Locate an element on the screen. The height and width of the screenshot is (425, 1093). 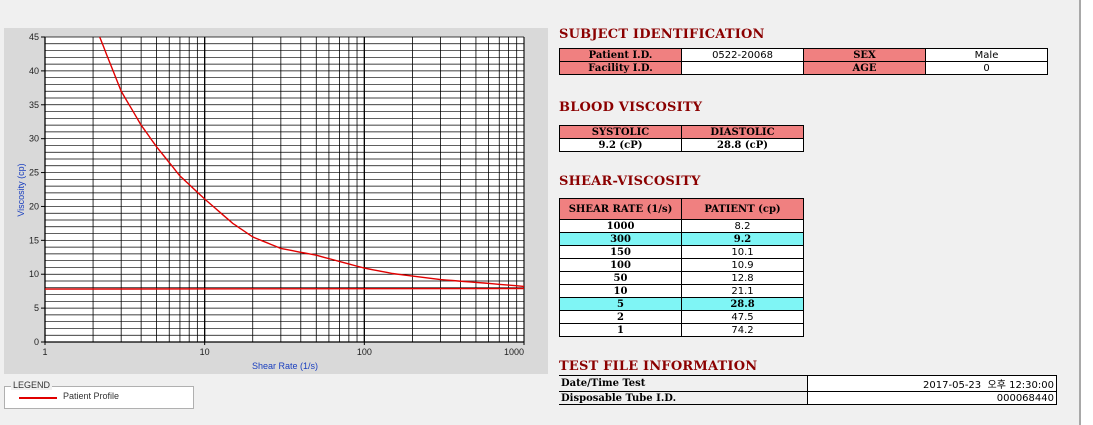
patient-cp-cell: 74.2 is located at coordinates (742, 330).